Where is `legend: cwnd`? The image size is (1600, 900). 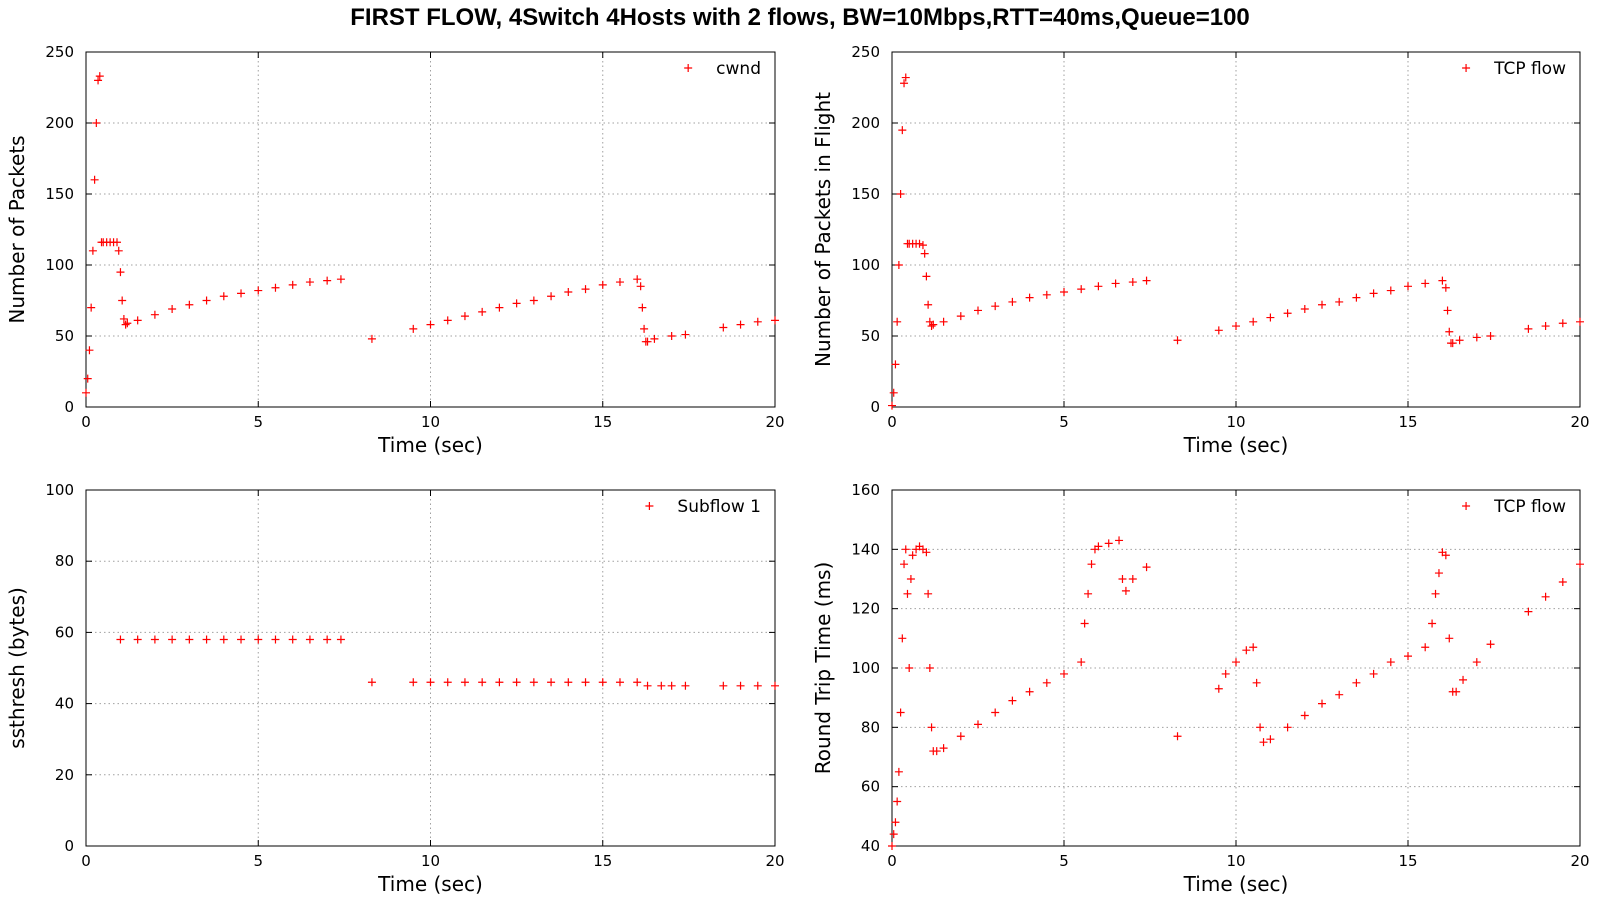
legend: cwnd is located at coordinates (722, 69).